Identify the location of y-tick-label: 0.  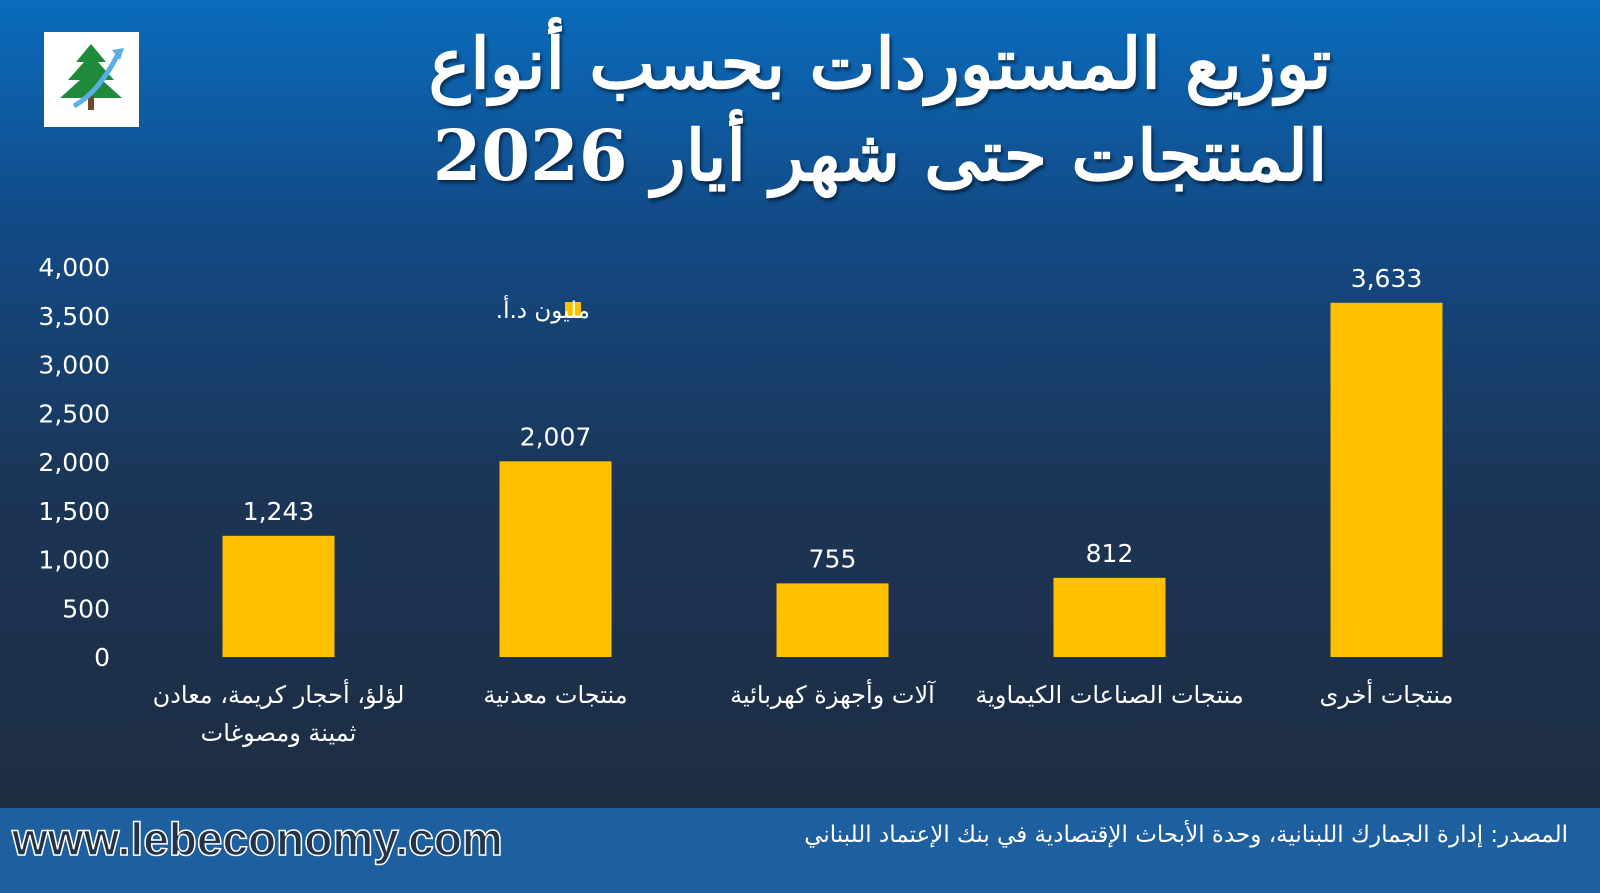
(102, 657).